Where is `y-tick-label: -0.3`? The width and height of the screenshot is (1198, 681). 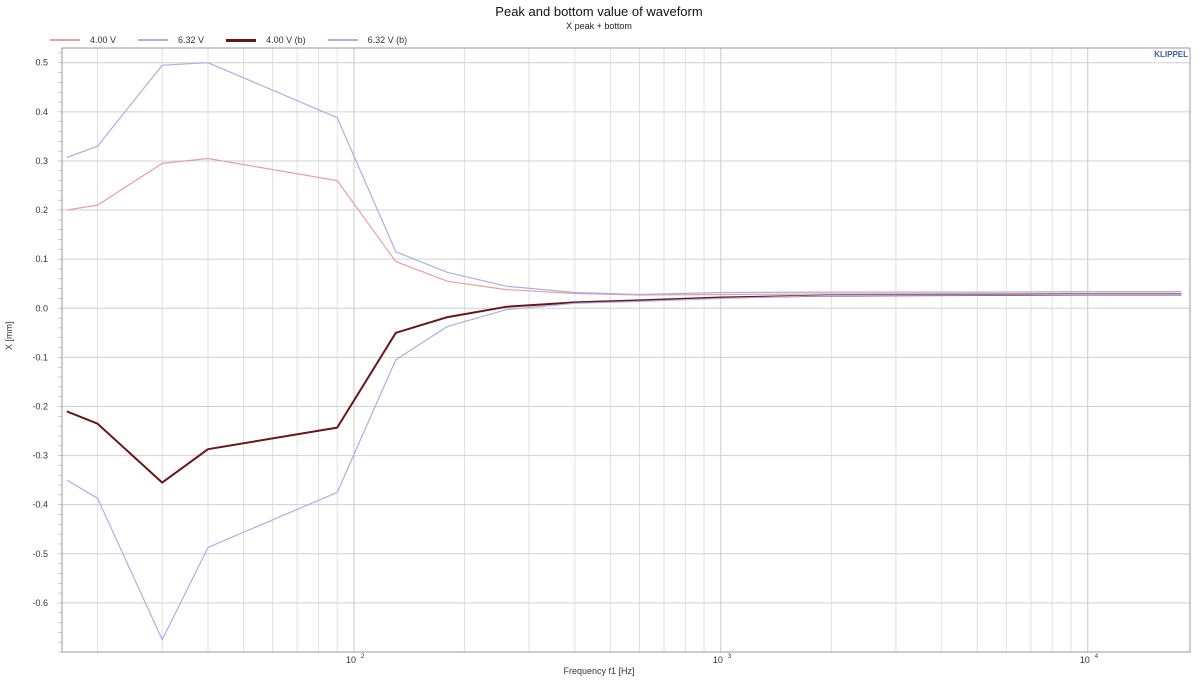
y-tick-label: -0.3 is located at coordinates (40, 456).